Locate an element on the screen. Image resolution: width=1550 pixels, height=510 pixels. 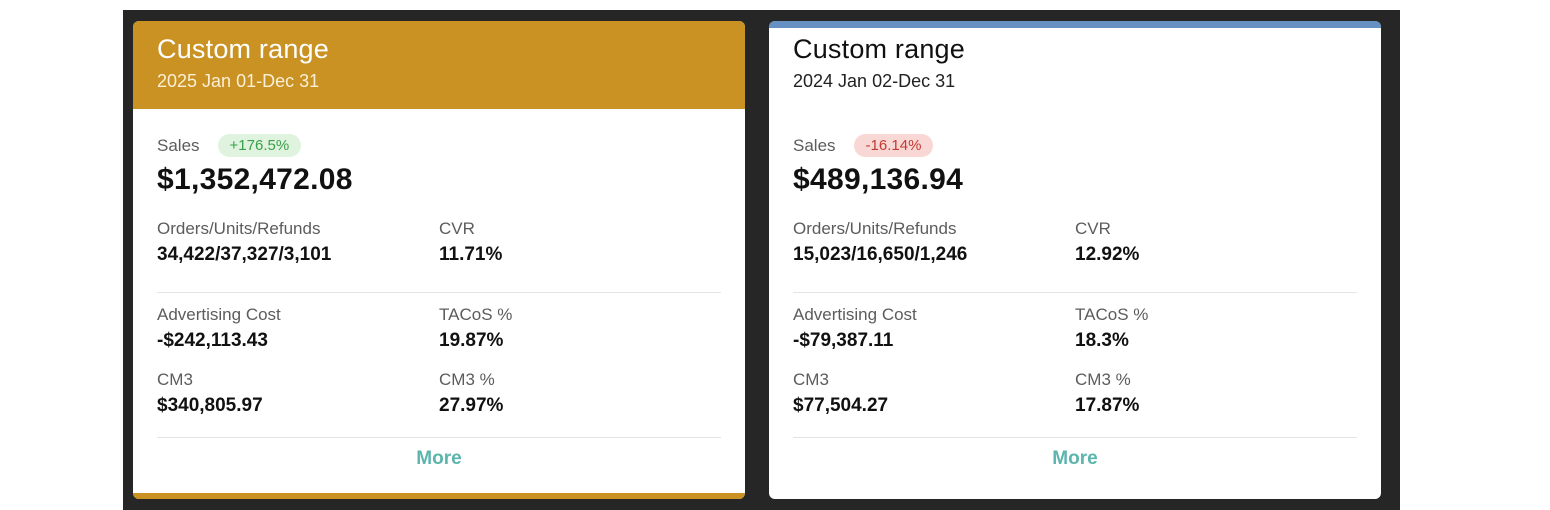
cm3-percent-value: 17.87% is located at coordinates (1107, 405).